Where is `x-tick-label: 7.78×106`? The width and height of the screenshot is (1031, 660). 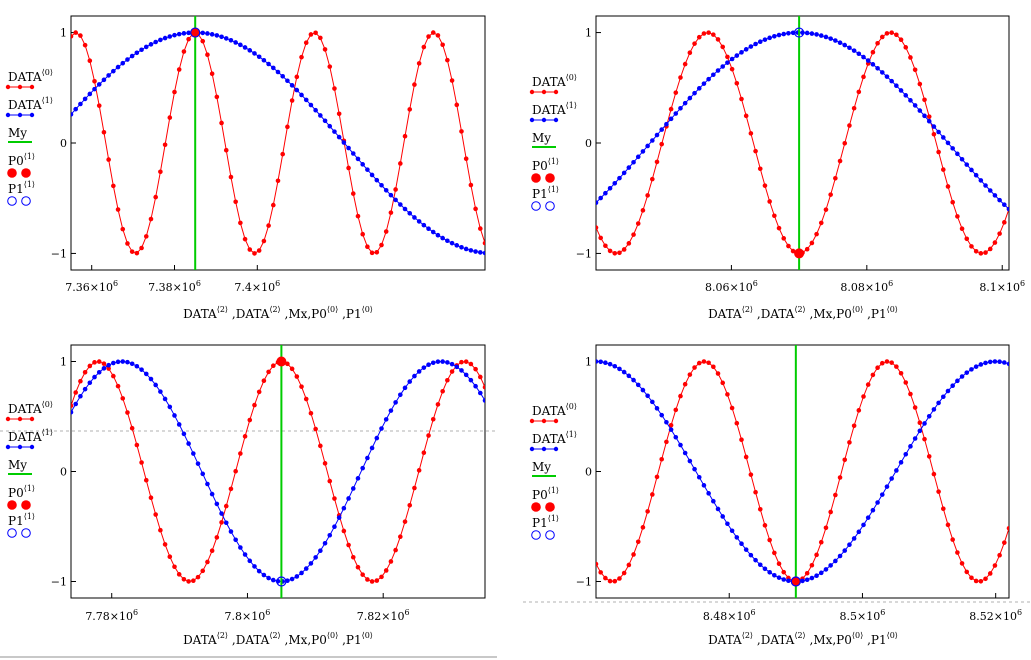 x-tick-label: 7.78×106 is located at coordinates (111, 615).